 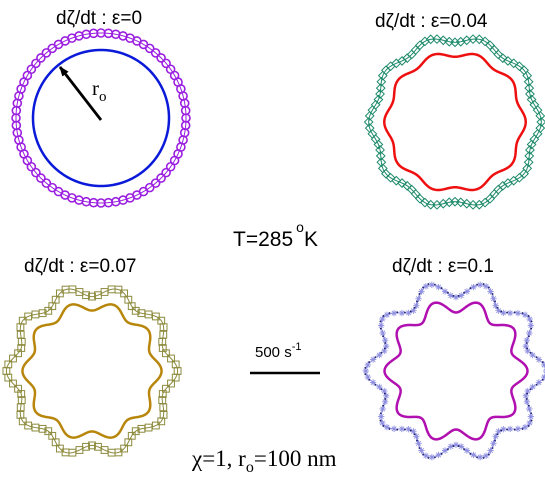 I want to click on scale-bar-label: 500 s-1, so click(x=278, y=351).